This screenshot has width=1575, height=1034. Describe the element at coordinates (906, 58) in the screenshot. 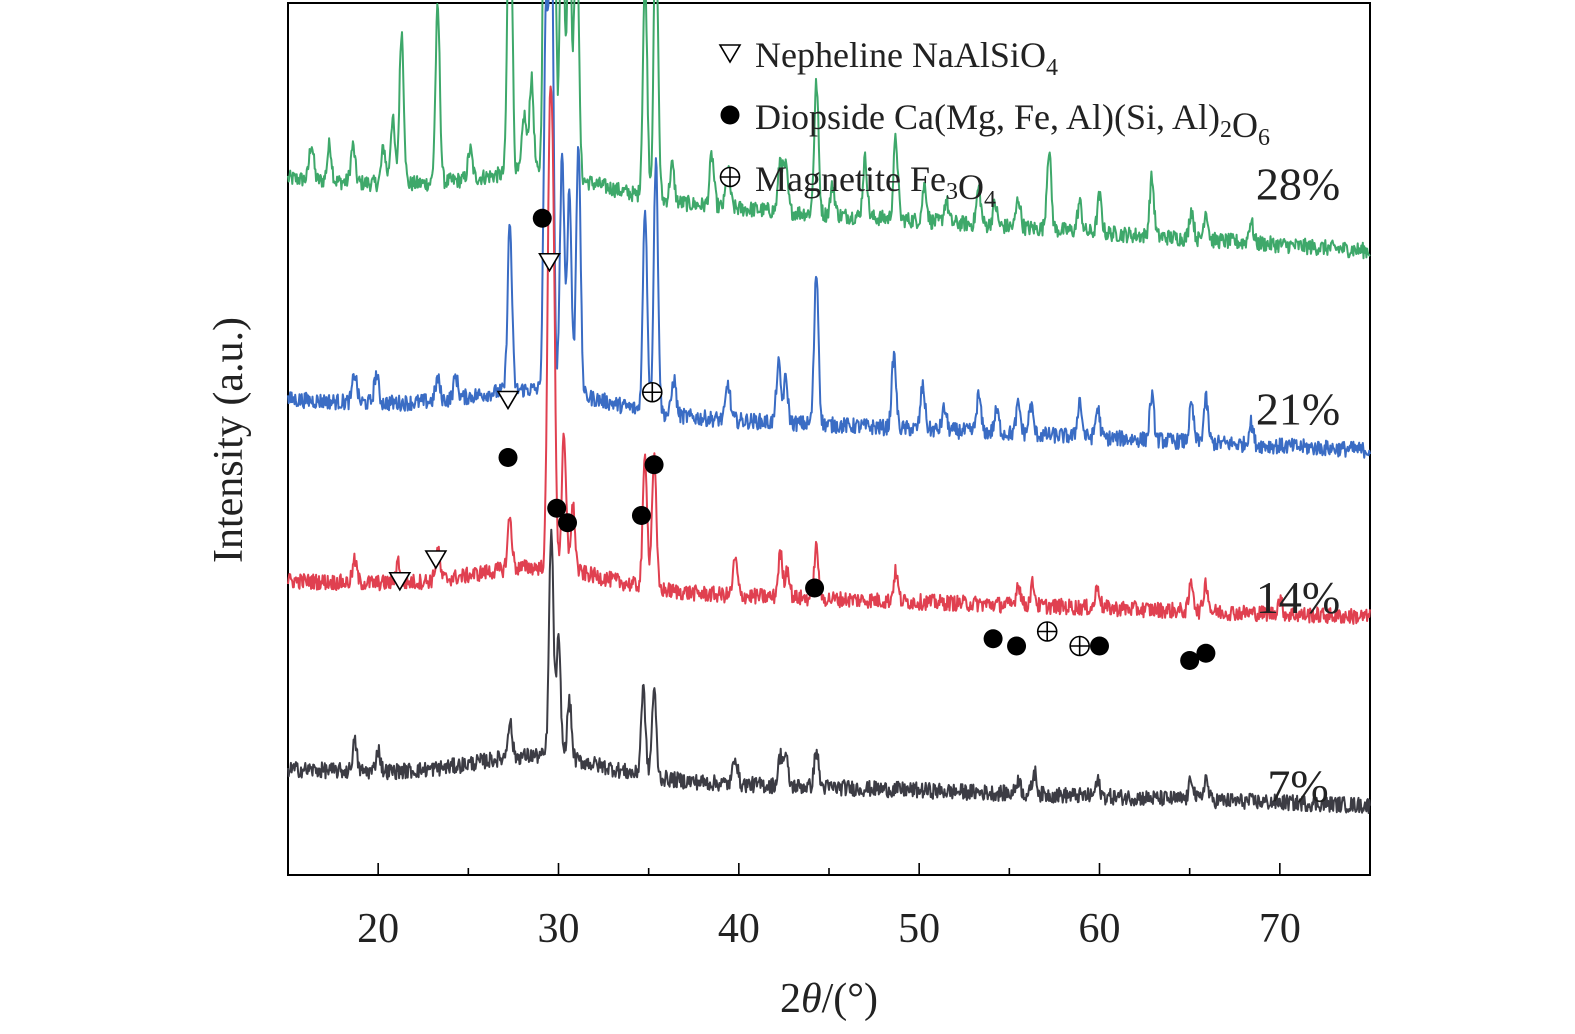

I see `legend-entry-nepheline: Nepheline NaAlSiO4` at that location.